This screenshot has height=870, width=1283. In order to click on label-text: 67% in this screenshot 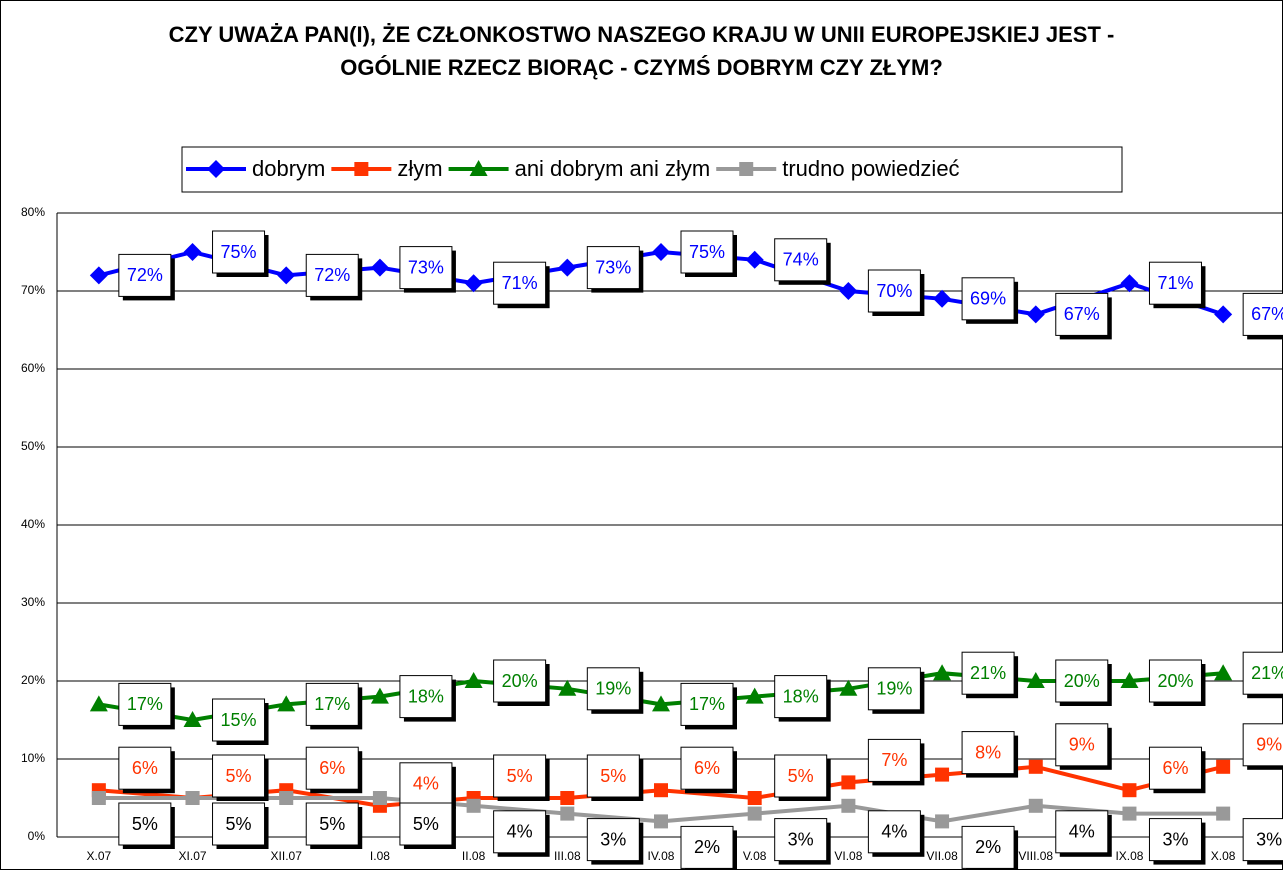, I will do `click(1082, 314)`.